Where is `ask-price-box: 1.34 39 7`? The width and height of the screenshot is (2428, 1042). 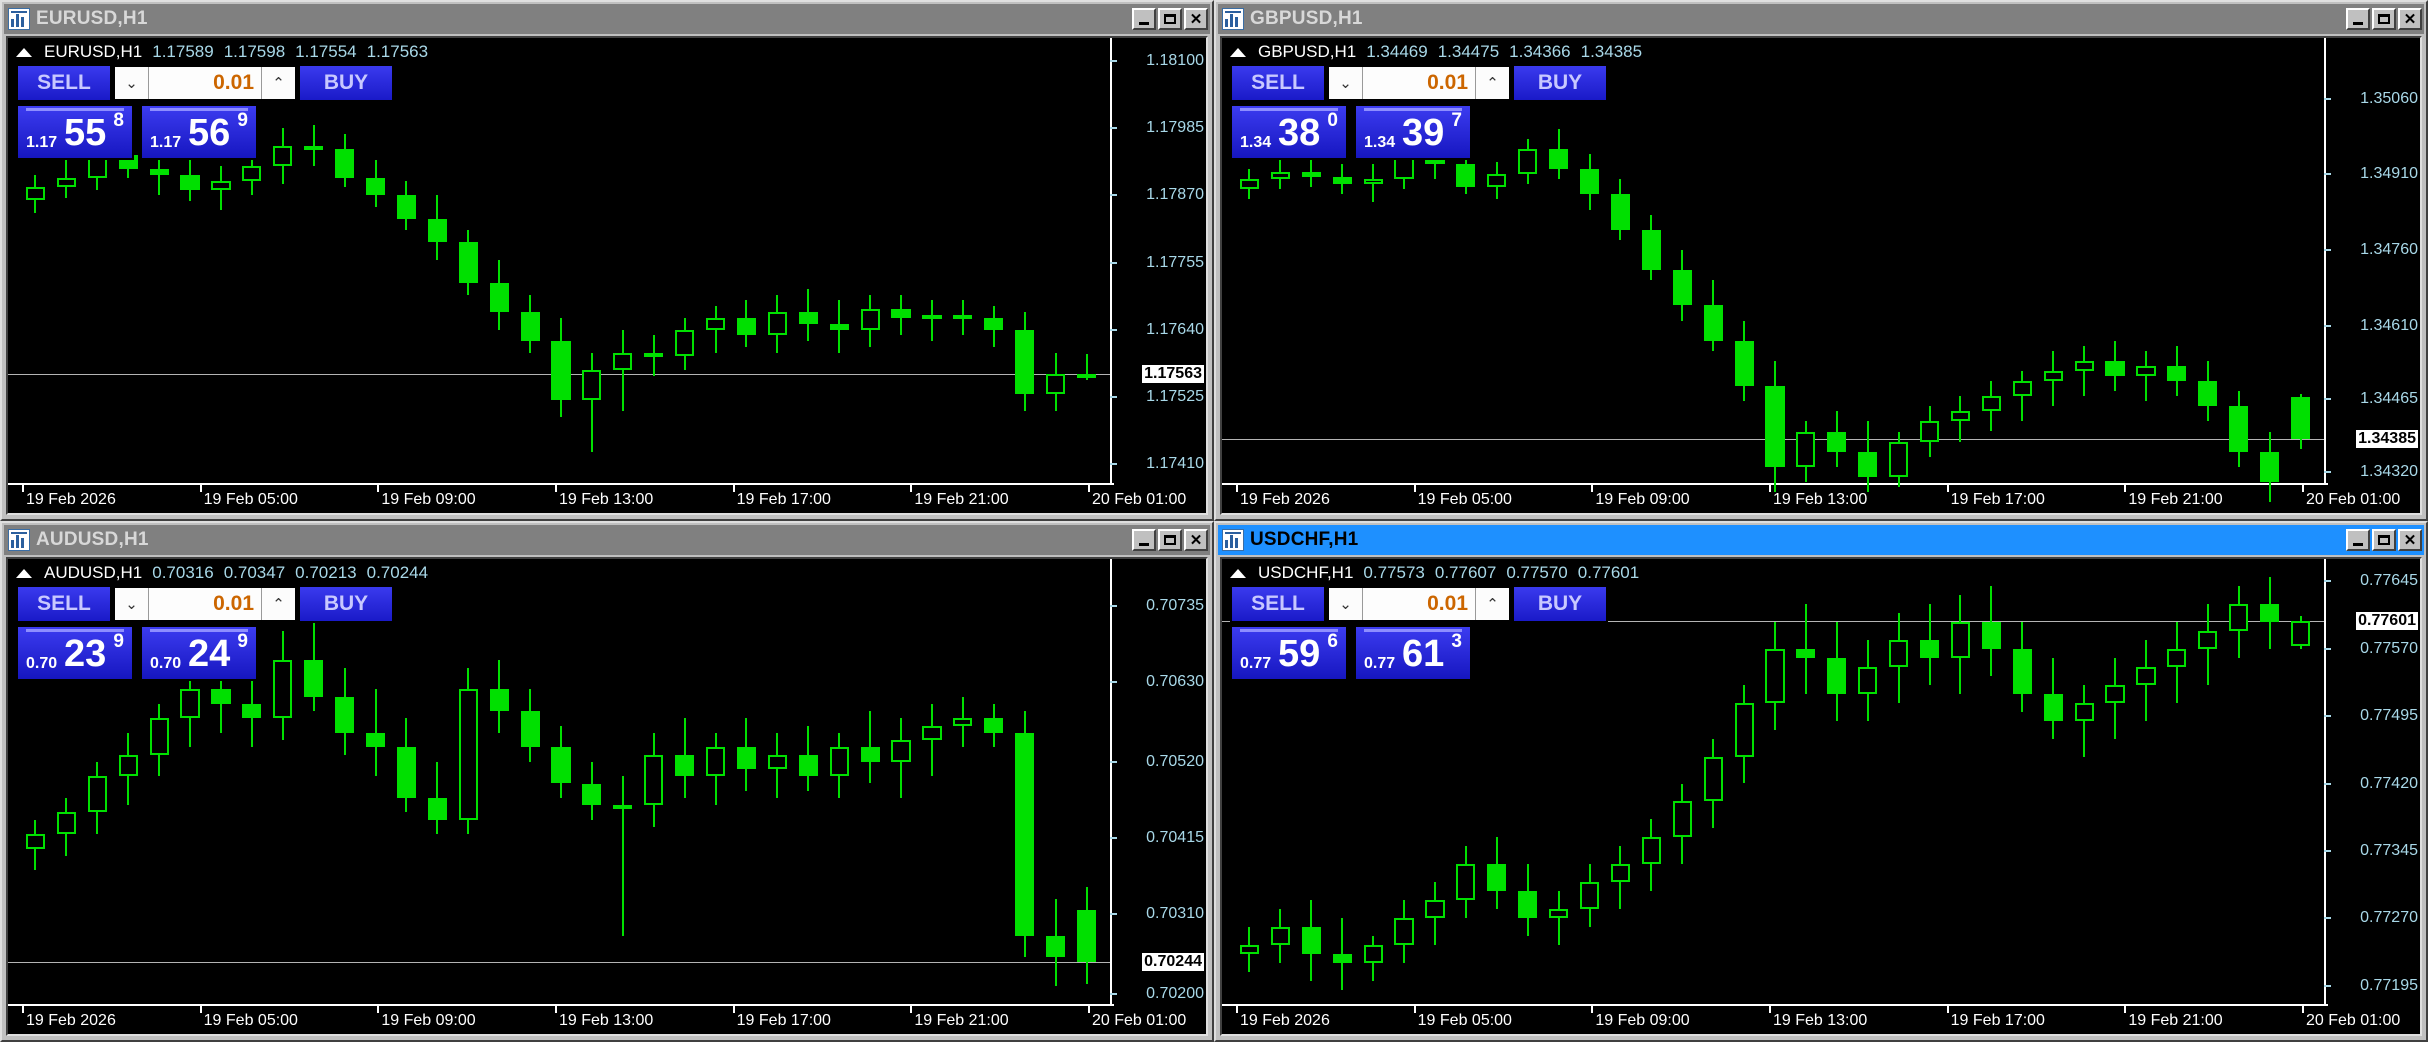 ask-price-box: 1.34 39 7 is located at coordinates (1413, 132).